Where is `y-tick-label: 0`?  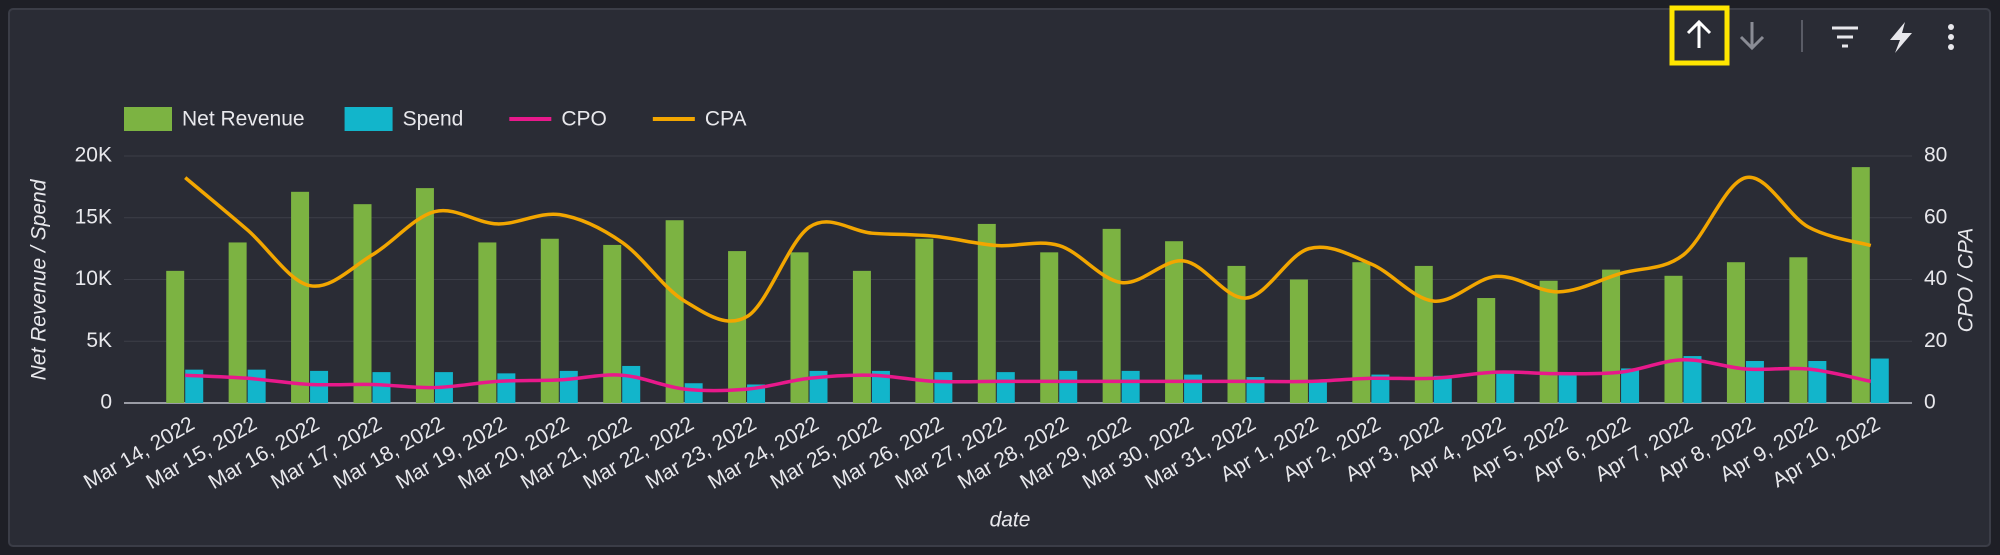
y-tick-label: 0 is located at coordinates (106, 402).